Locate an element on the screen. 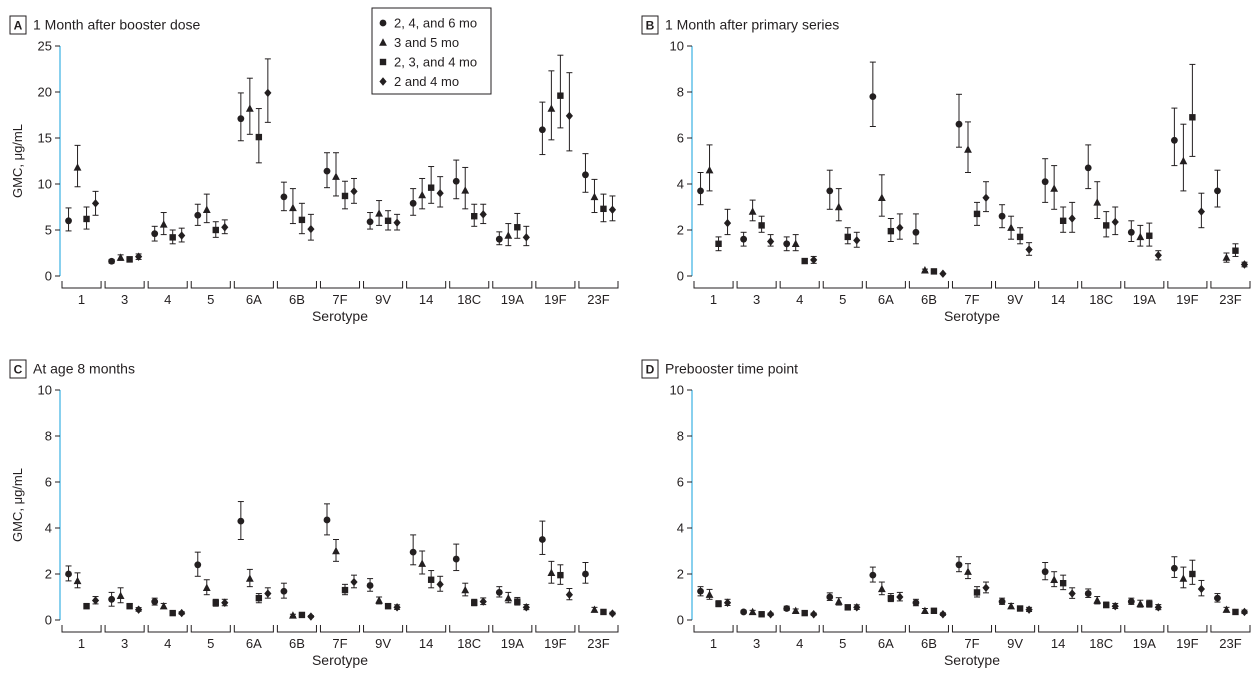  y-axis-title: GMC, μg/mL is located at coordinates (17, 161).